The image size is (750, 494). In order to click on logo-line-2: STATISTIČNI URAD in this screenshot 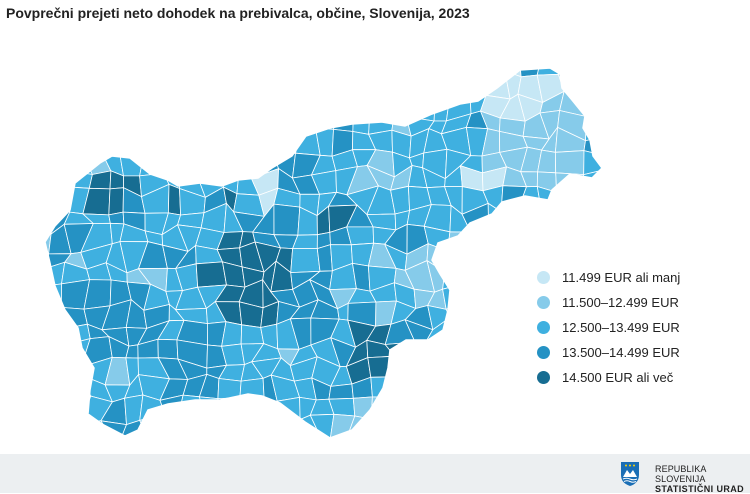, I will do `click(700, 489)`.